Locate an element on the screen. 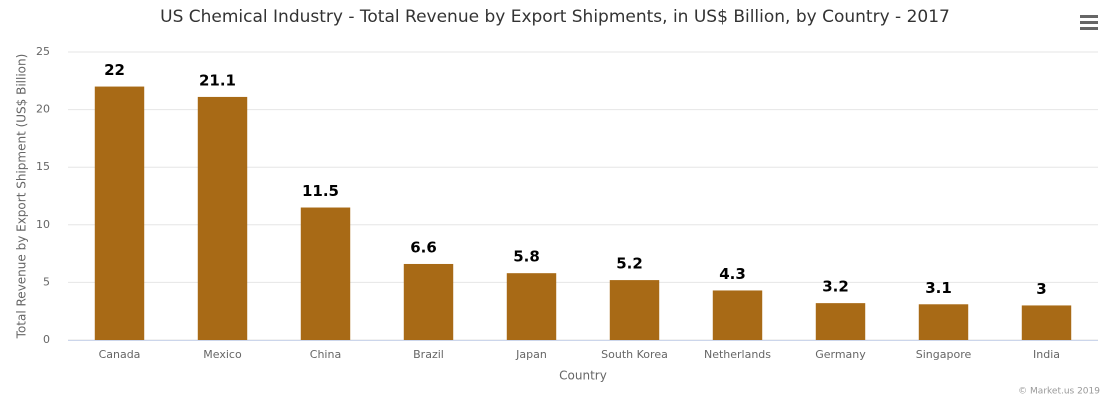 Image resolution: width=1110 pixels, height=400 pixels. x-tick-label: South Korea is located at coordinates (634, 354).